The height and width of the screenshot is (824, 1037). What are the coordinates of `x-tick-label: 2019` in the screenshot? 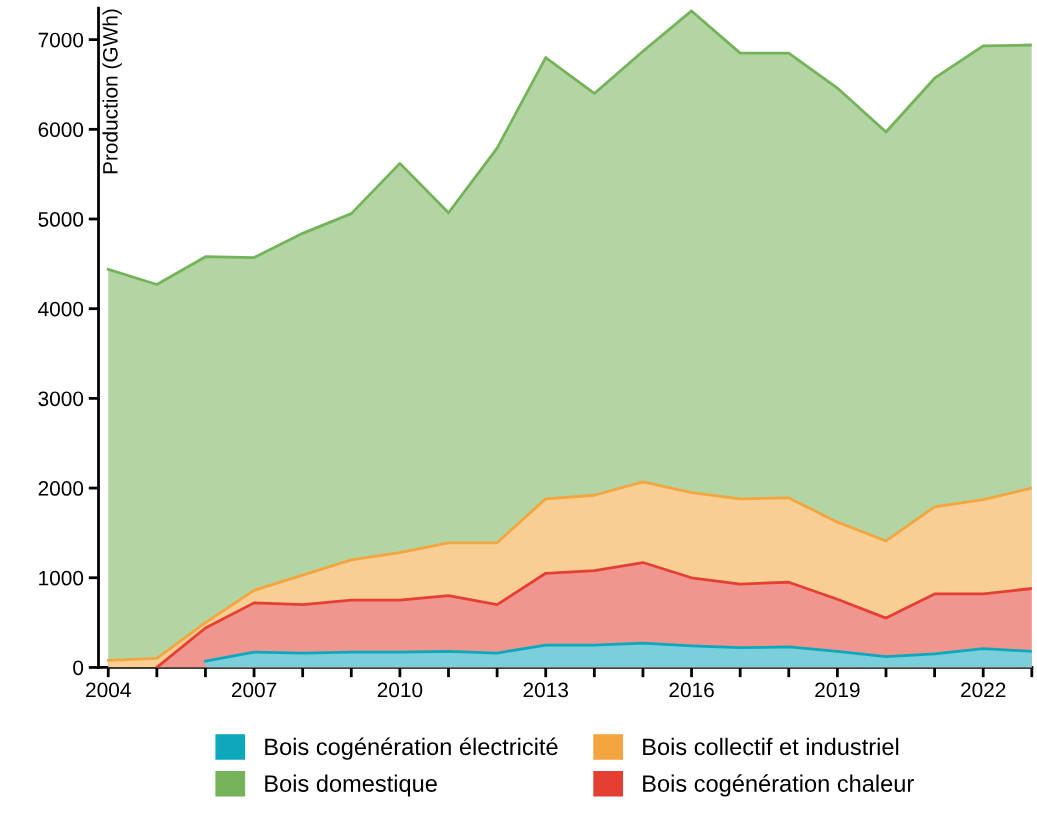 It's located at (837, 690).